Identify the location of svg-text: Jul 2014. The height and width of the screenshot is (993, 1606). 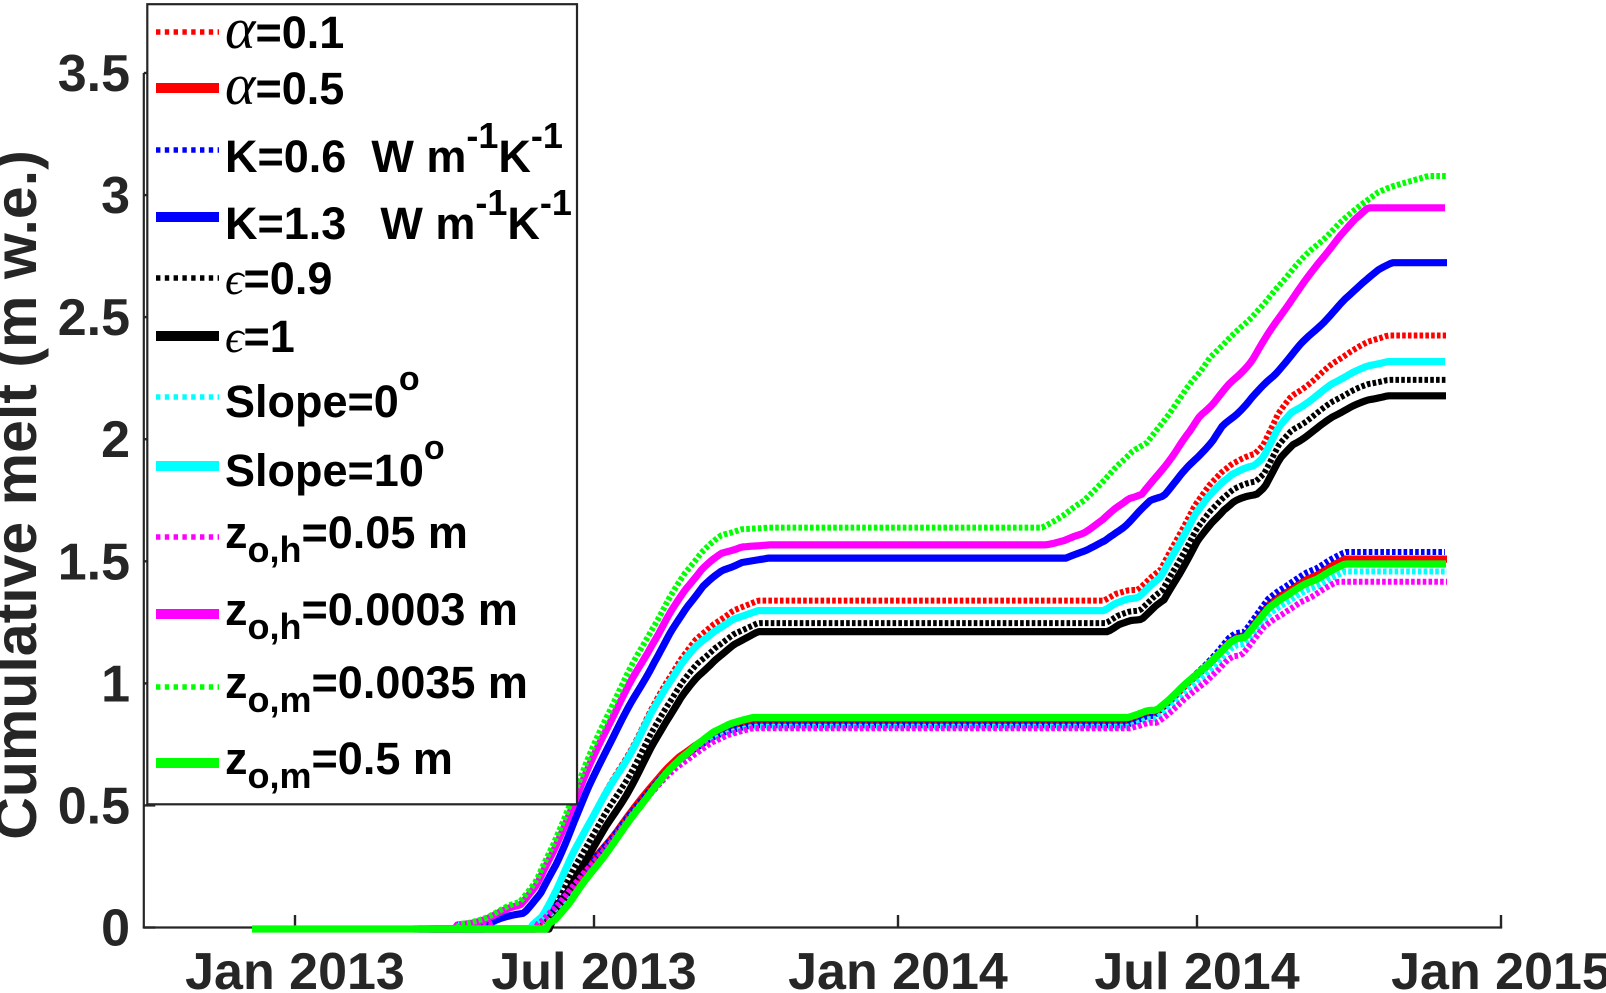
(1196, 968).